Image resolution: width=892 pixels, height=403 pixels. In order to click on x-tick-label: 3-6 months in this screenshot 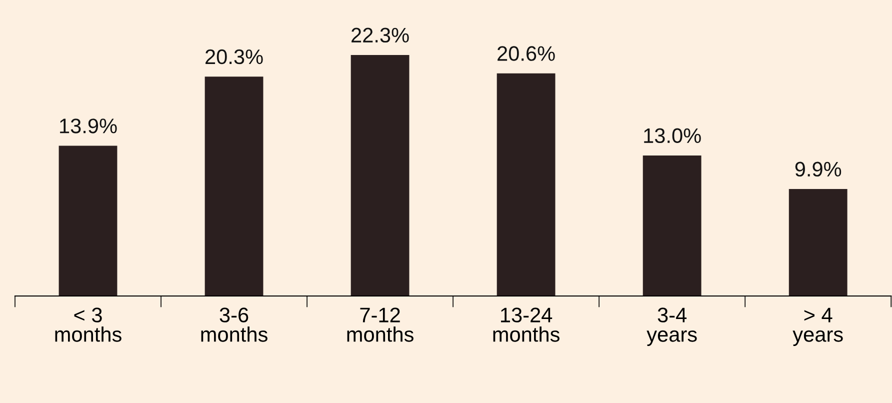, I will do `click(234, 325)`.